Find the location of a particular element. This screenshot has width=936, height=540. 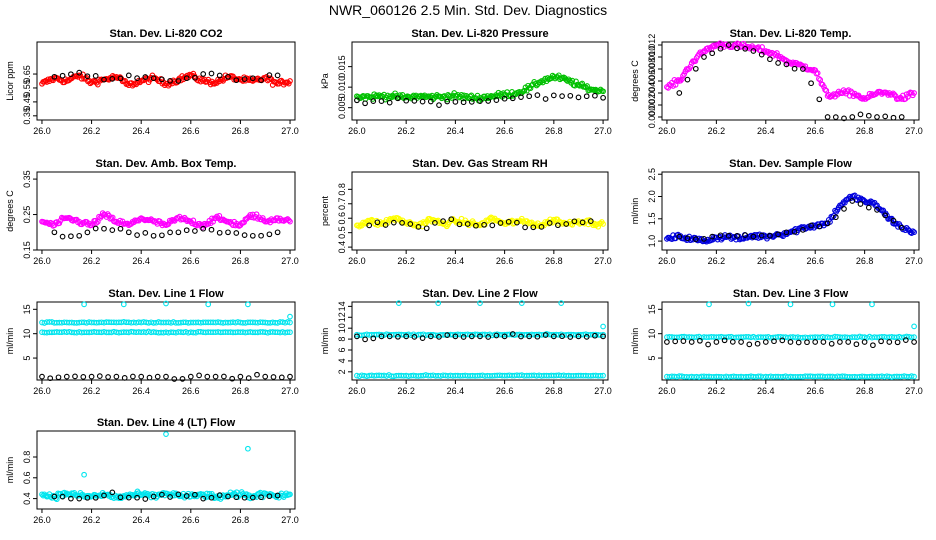

y-axis-label: percent is located at coordinates (325, 210).